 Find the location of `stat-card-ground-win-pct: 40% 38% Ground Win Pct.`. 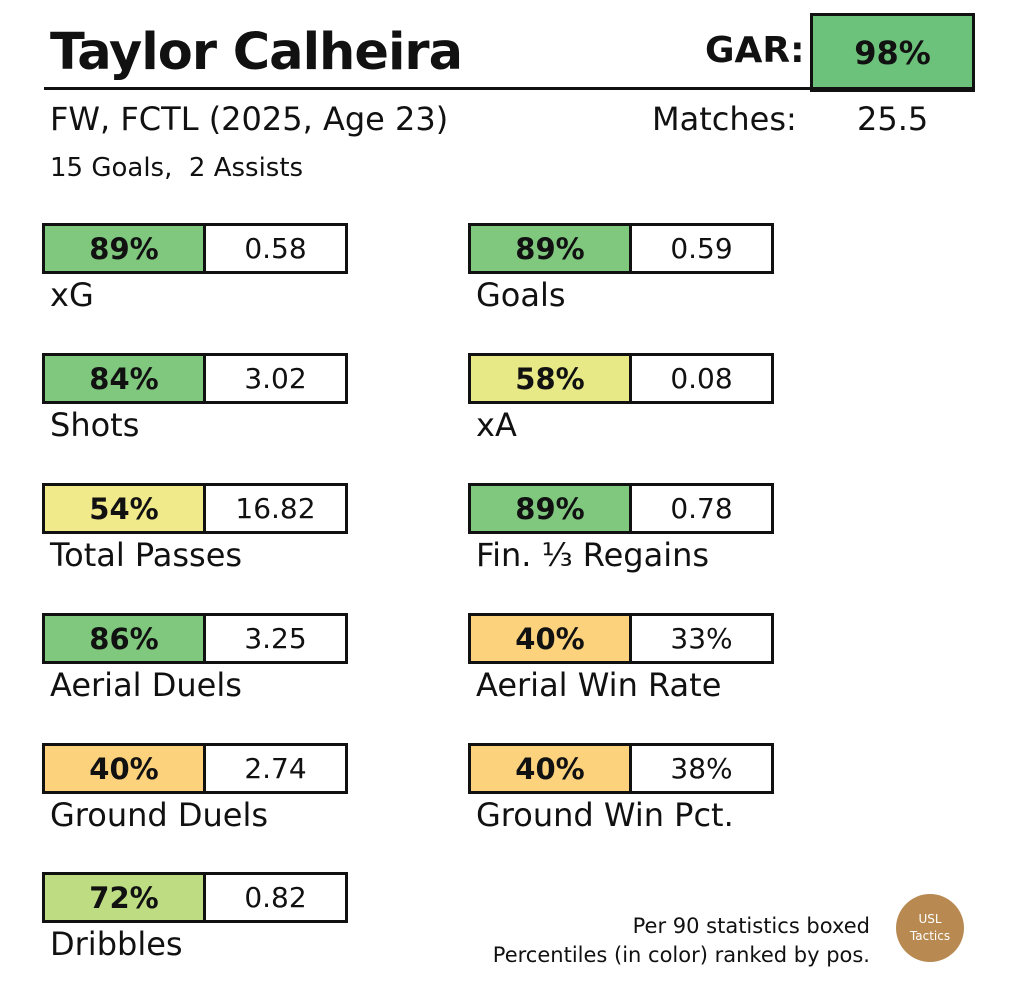

stat-card-ground-win-pct: 40% 38% Ground Win Pct. is located at coordinates (623, 798).